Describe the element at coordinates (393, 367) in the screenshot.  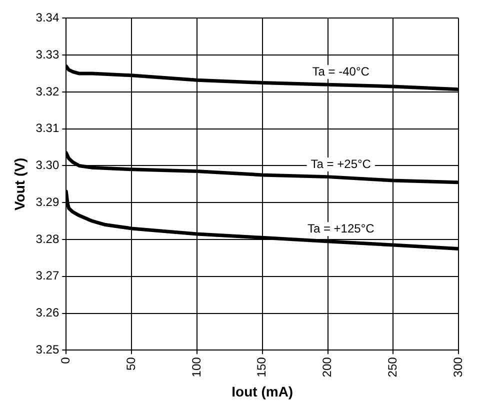
I see `x-tick-label: 250` at that location.